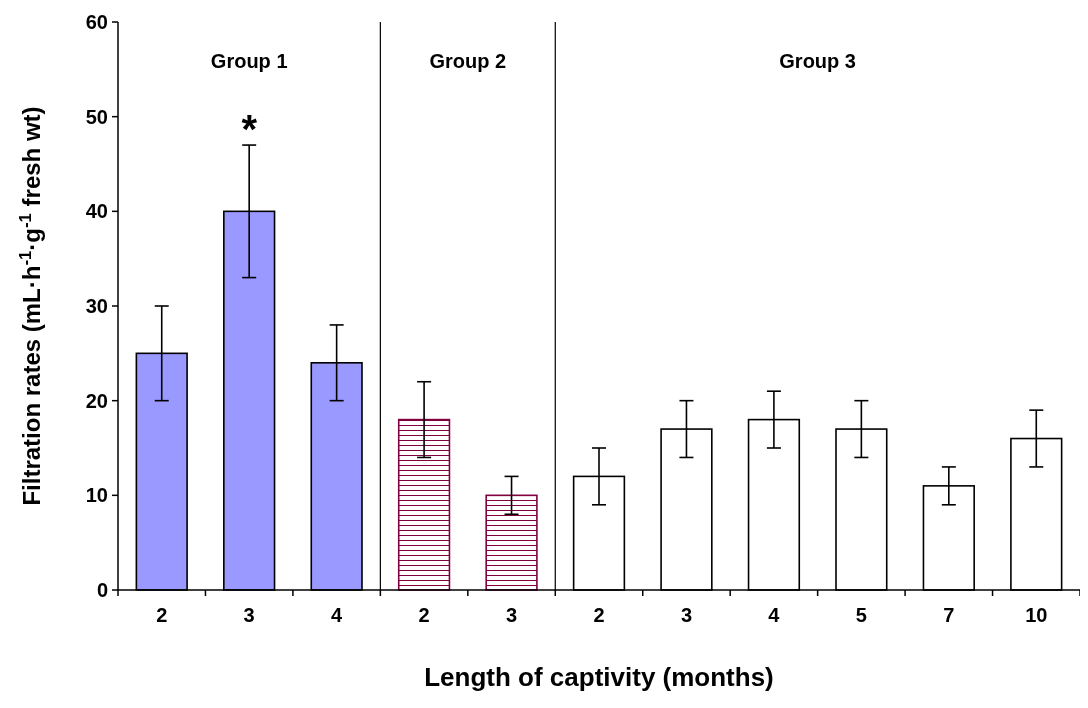  I want to click on annotation: *, so click(249, 129).